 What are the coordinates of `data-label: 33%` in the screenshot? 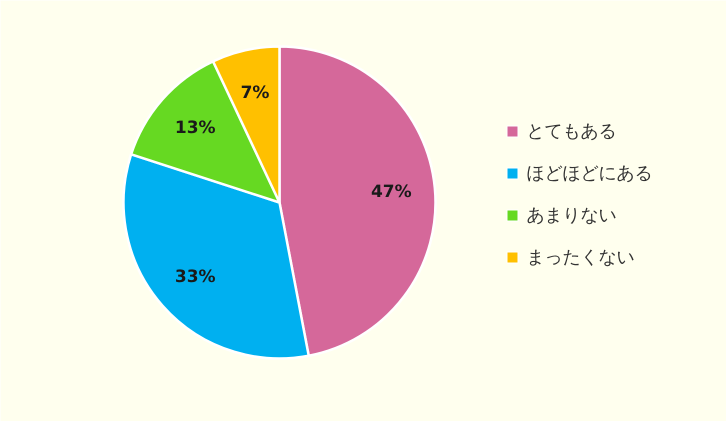 It's located at (195, 276).